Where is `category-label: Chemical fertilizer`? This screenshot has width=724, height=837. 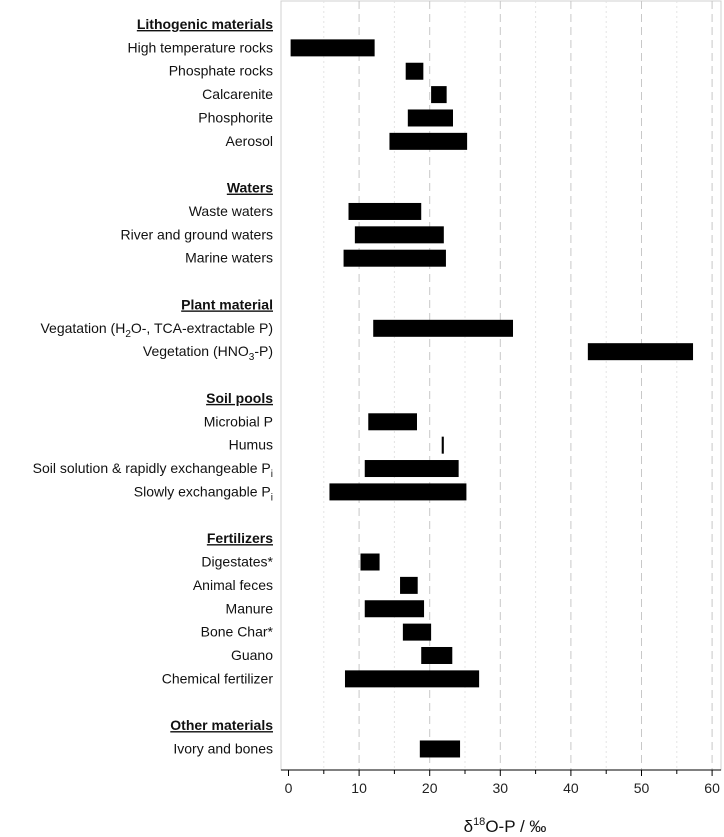
category-label: Chemical fertilizer is located at coordinates (218, 678).